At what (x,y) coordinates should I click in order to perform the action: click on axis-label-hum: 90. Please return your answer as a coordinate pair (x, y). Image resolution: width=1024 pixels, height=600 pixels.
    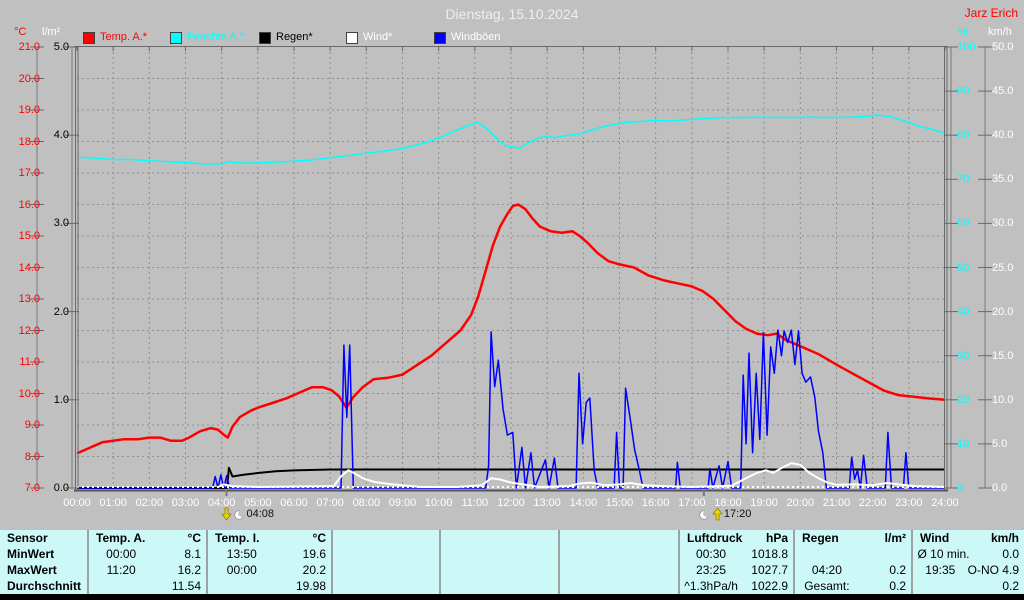
    Looking at the image, I should click on (963, 91).